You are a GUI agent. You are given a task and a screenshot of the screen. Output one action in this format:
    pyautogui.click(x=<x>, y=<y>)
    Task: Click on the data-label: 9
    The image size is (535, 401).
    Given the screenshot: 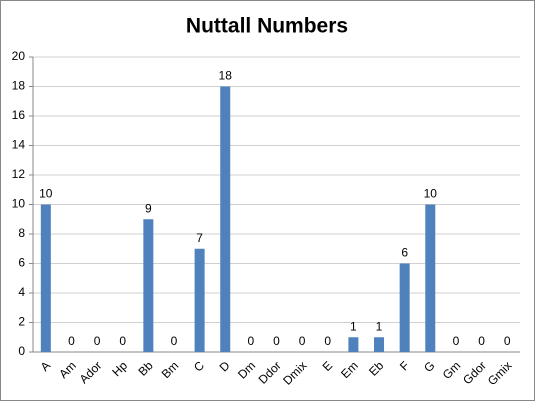 What is the action you would take?
    pyautogui.click(x=148, y=208)
    